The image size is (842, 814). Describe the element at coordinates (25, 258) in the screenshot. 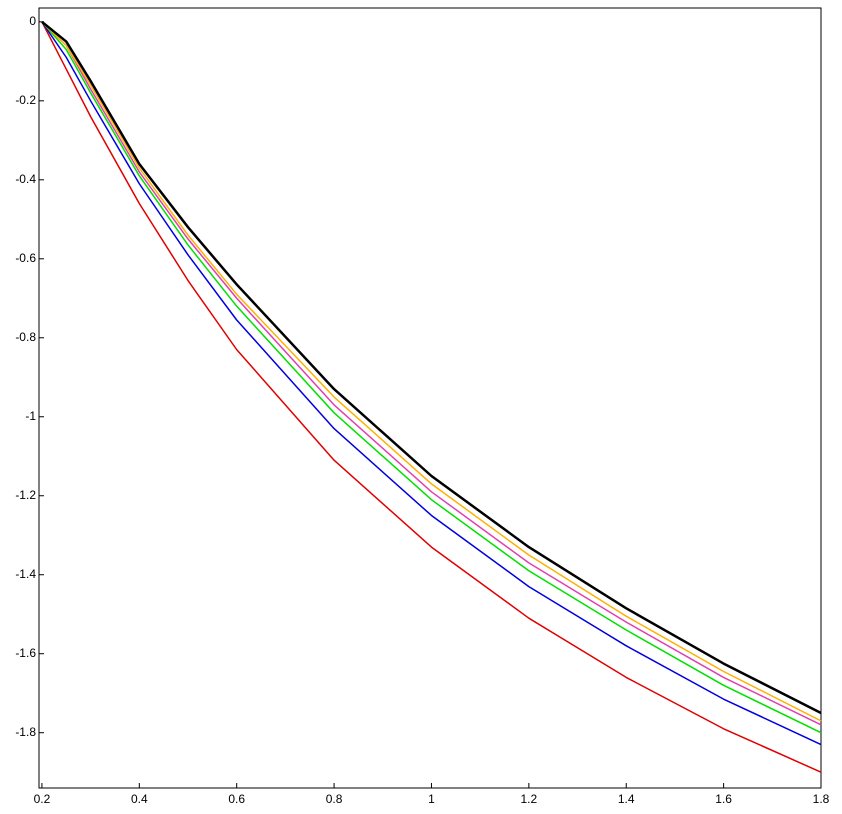

I see `y-tick-label: -0.6` at that location.